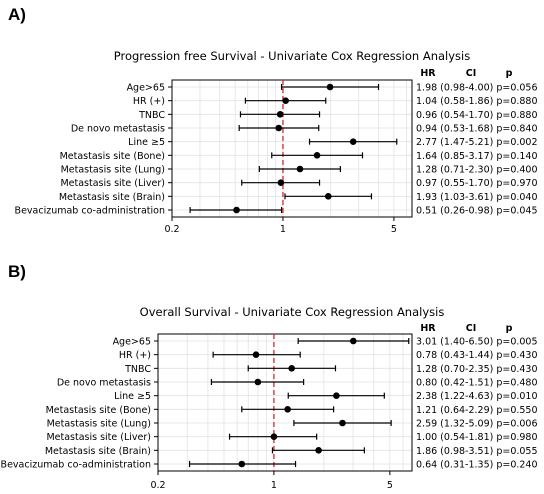 The height and width of the screenshot is (494, 544). I want to click on panel-b-row-stats: 1.86 (0.98-3.51) p=0.055, so click(477, 451).